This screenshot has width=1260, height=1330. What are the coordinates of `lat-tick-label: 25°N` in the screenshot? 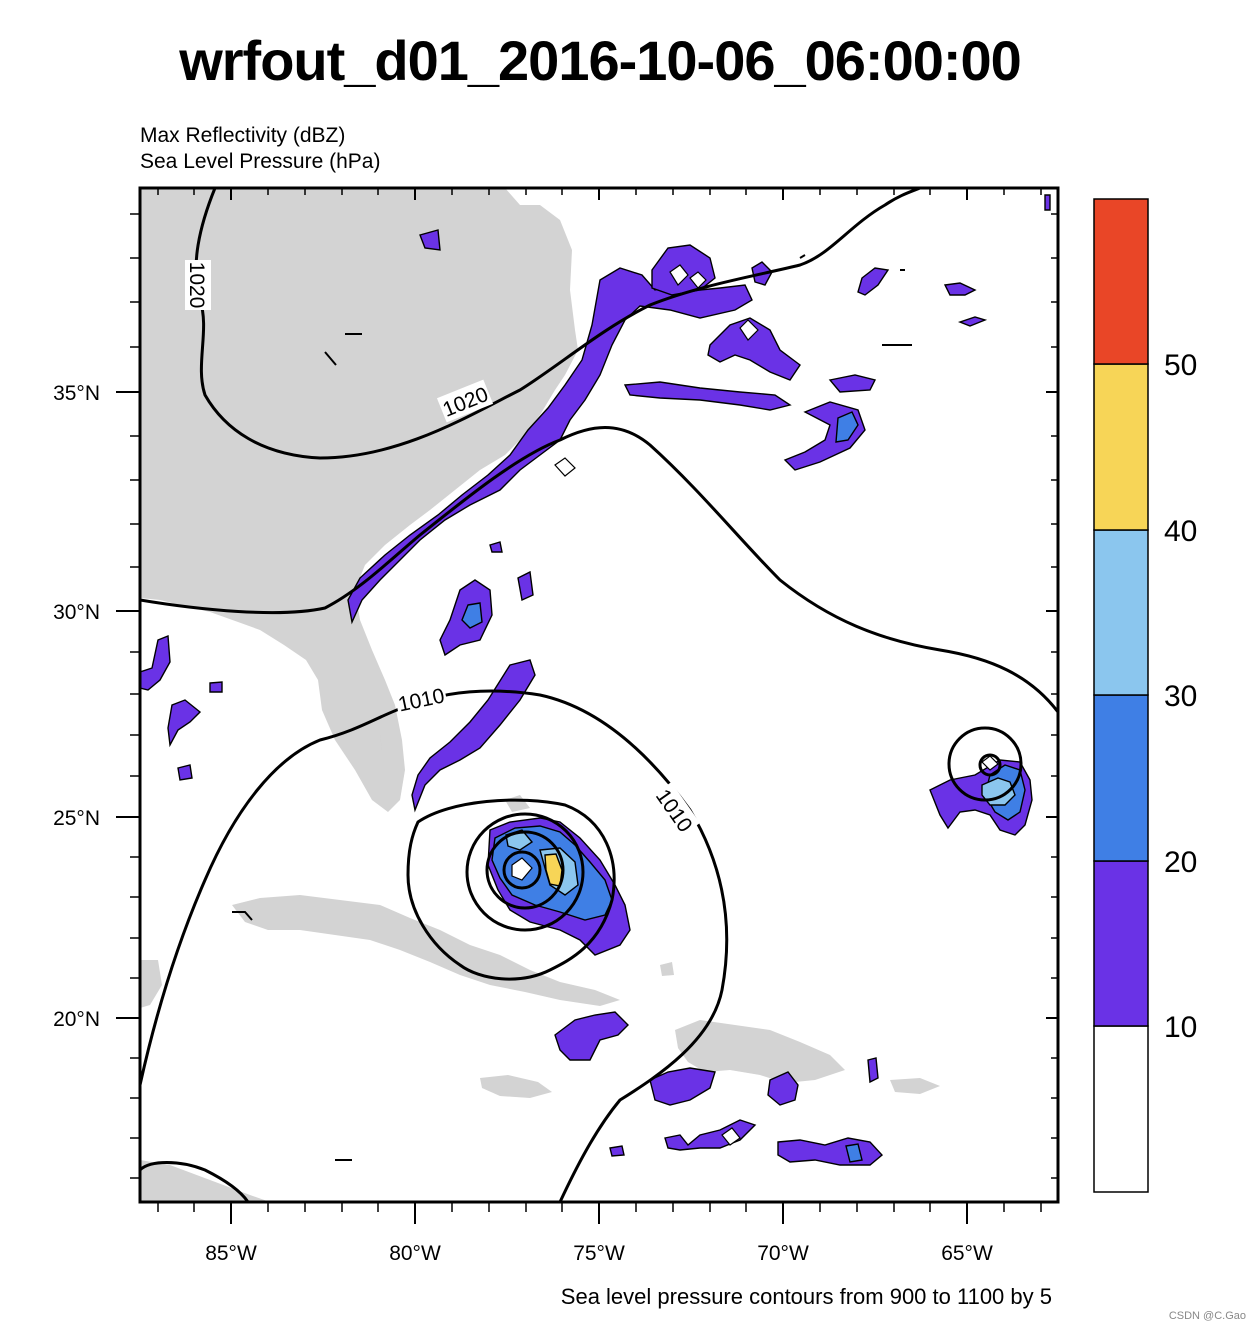 It's located at (76, 818).